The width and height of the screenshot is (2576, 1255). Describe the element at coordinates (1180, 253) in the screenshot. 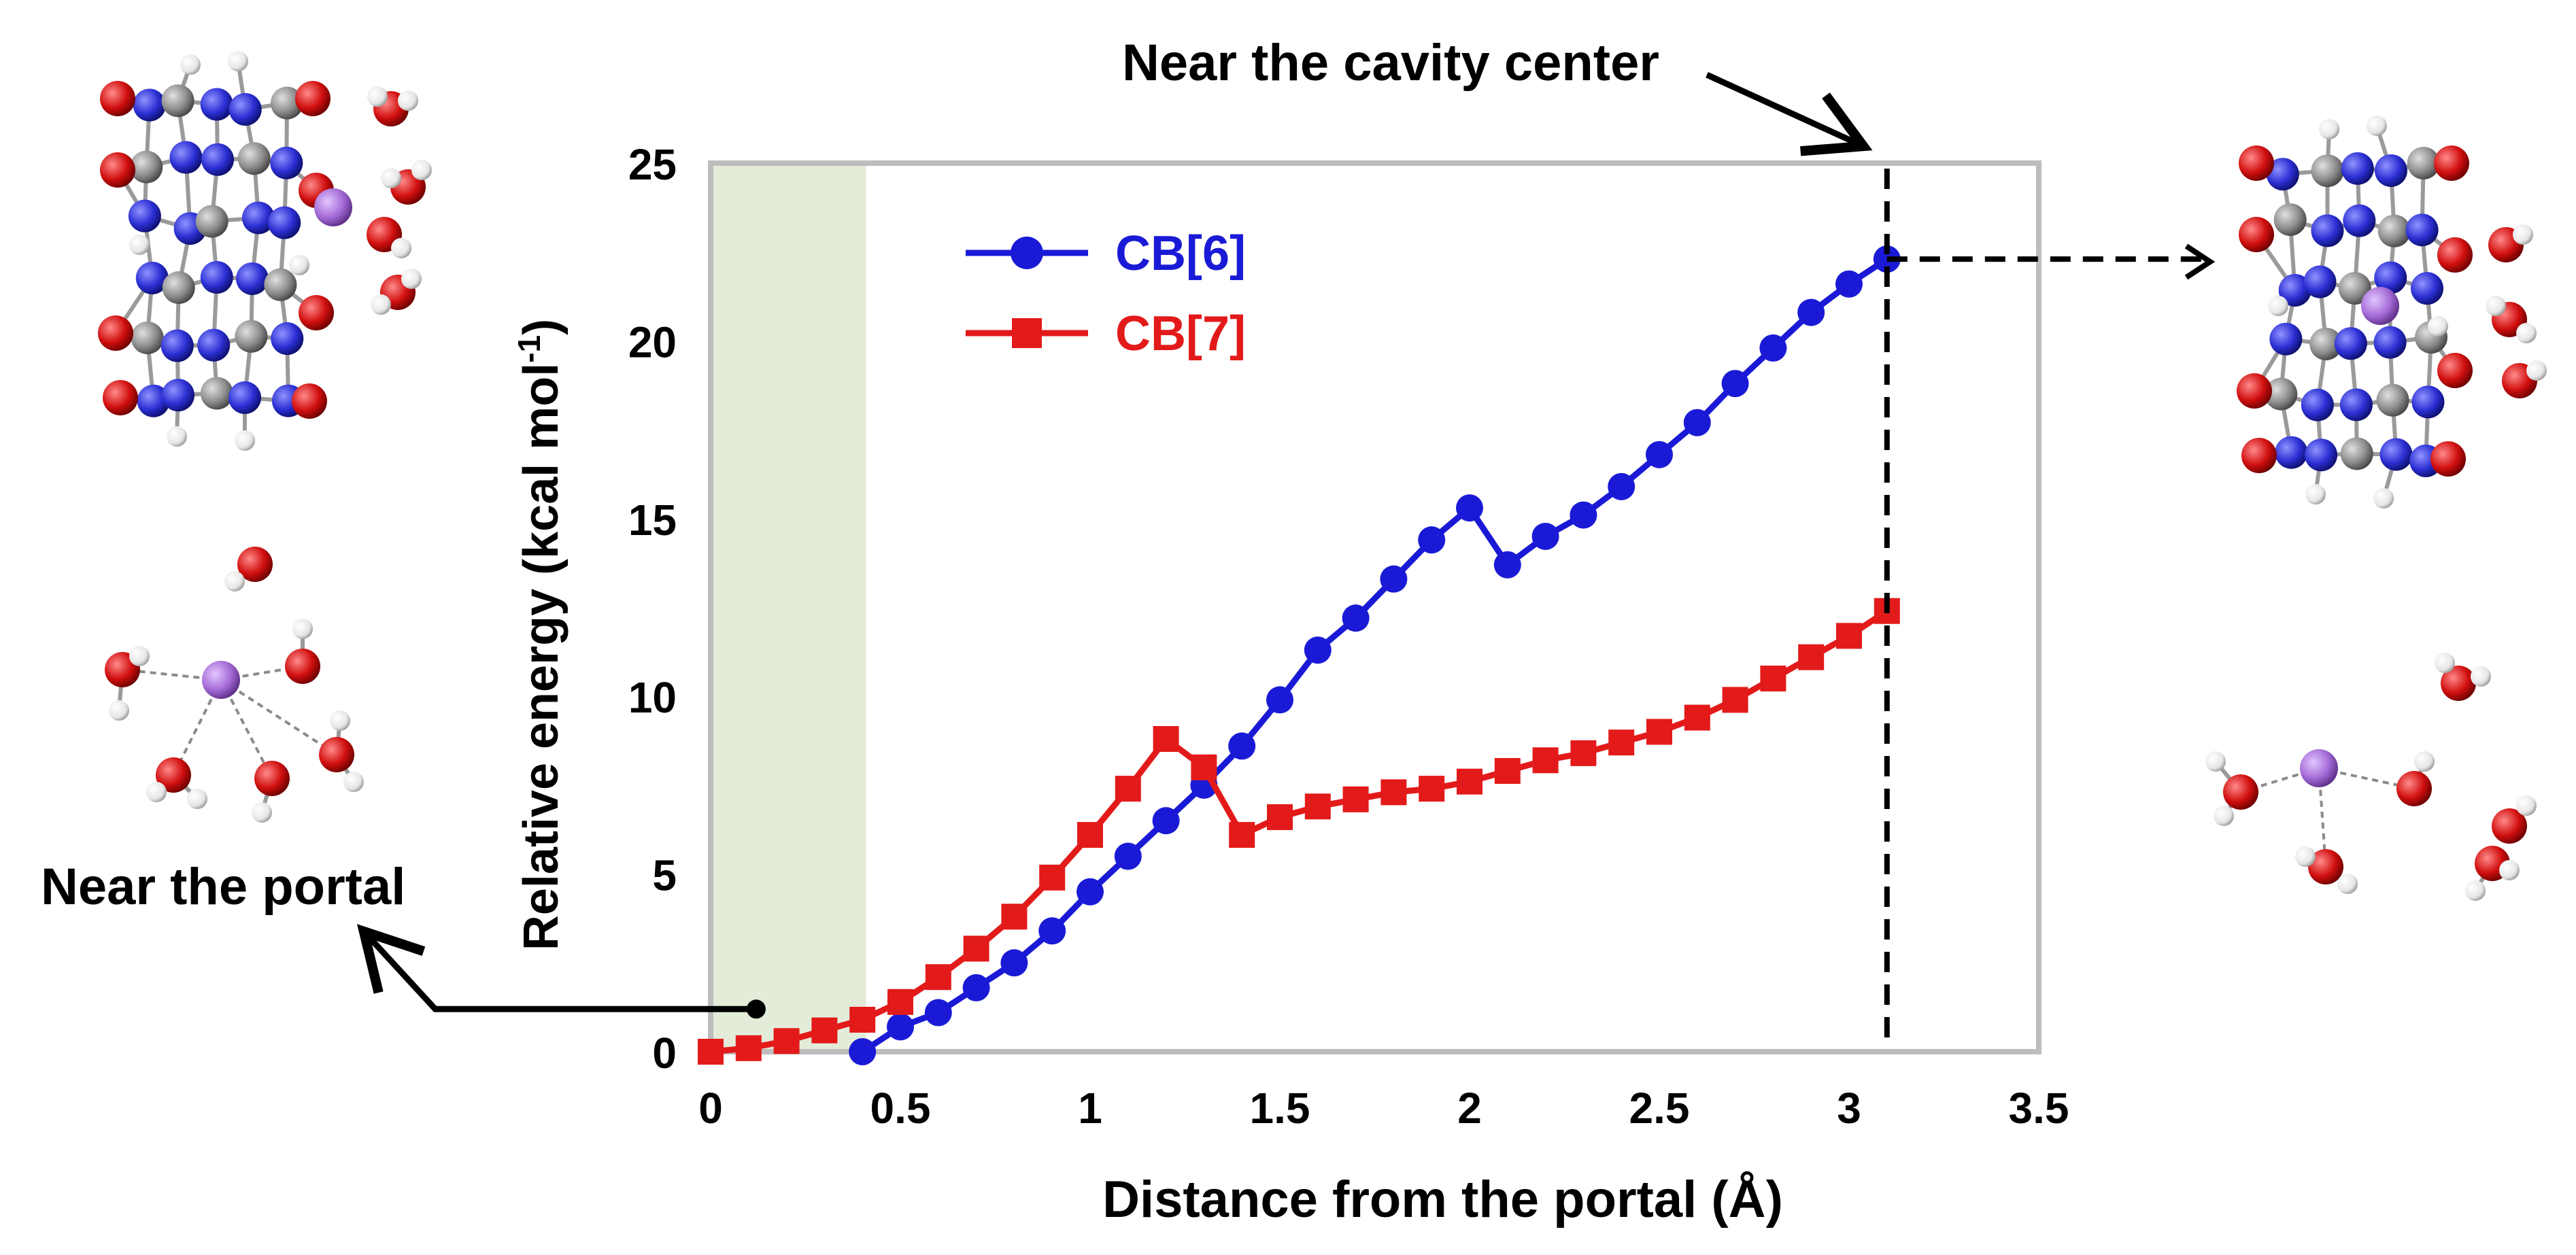

I see `legend-label-cb6: CB[6]` at that location.